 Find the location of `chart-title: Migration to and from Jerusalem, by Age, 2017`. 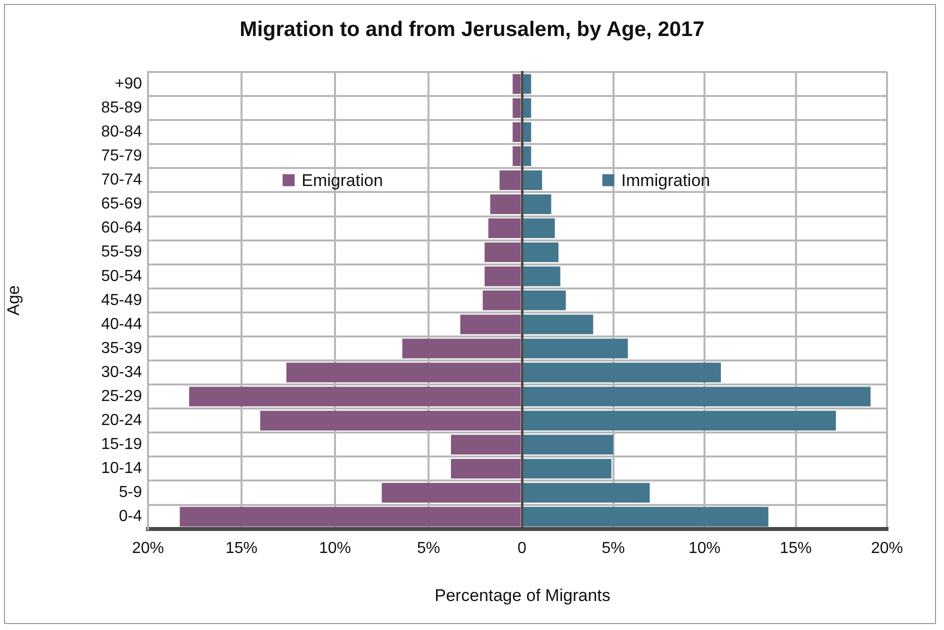

chart-title: Migration to and from Jerusalem, by Age, 2017 is located at coordinates (472, 30).